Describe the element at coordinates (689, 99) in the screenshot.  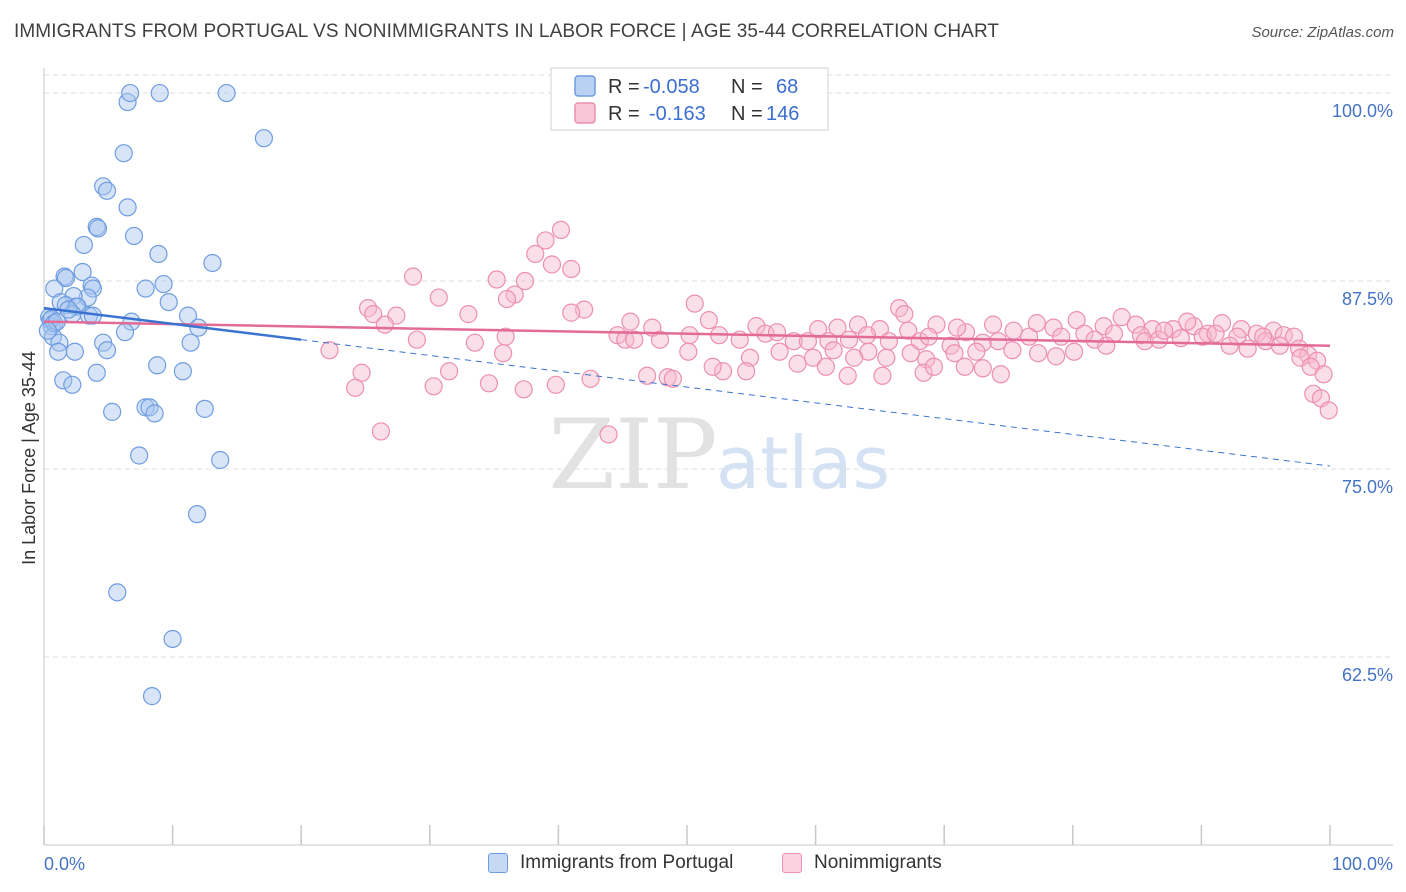
I see `legend-box: R = -0.058 N = 68 R = -0.163 N = 146` at that location.